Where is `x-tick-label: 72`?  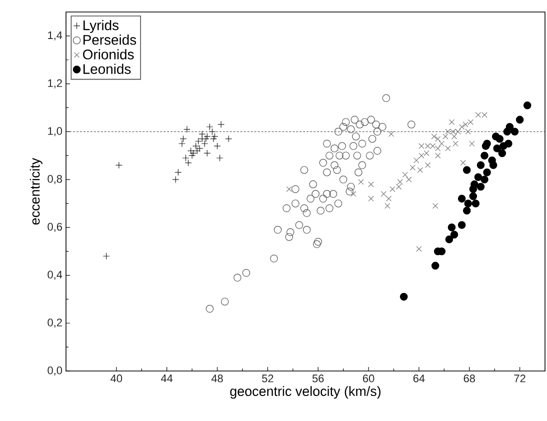 x-tick-label: 72 is located at coordinates (520, 378).